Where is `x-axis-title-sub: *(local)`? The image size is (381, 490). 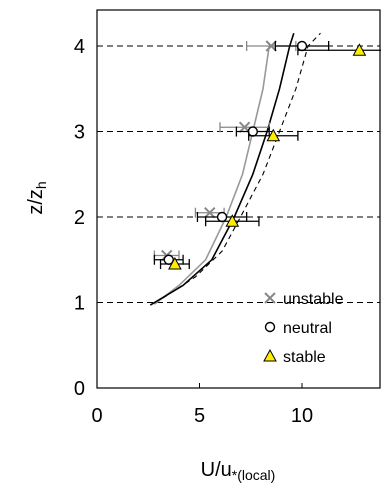 x-axis-title-sub: *(local) is located at coordinates (254, 475).